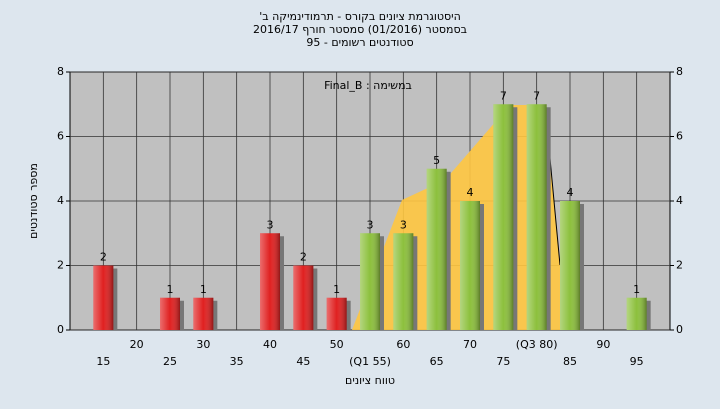 The height and width of the screenshot is (409, 720). I want to click on y2-tick-label: 4, so click(679, 200).